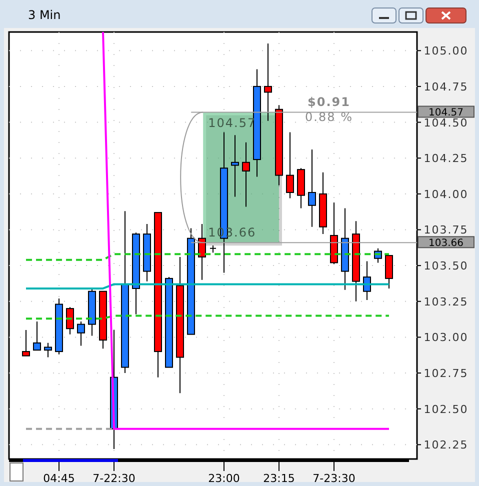 This screenshot has width=479, height=486. I want to click on x-tick-label: 7-23:30, so click(334, 478).